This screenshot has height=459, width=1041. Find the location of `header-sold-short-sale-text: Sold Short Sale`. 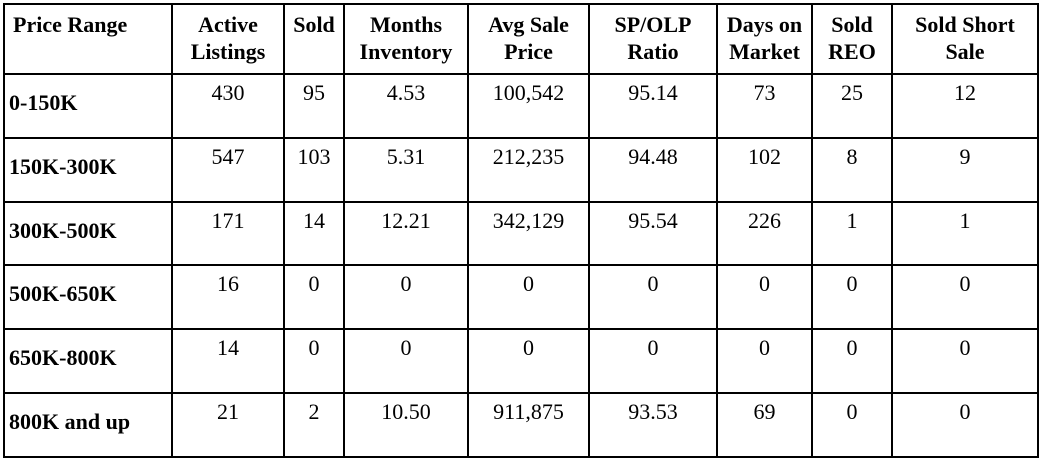

header-sold-short-sale-text: Sold Short Sale is located at coordinates (965, 38).